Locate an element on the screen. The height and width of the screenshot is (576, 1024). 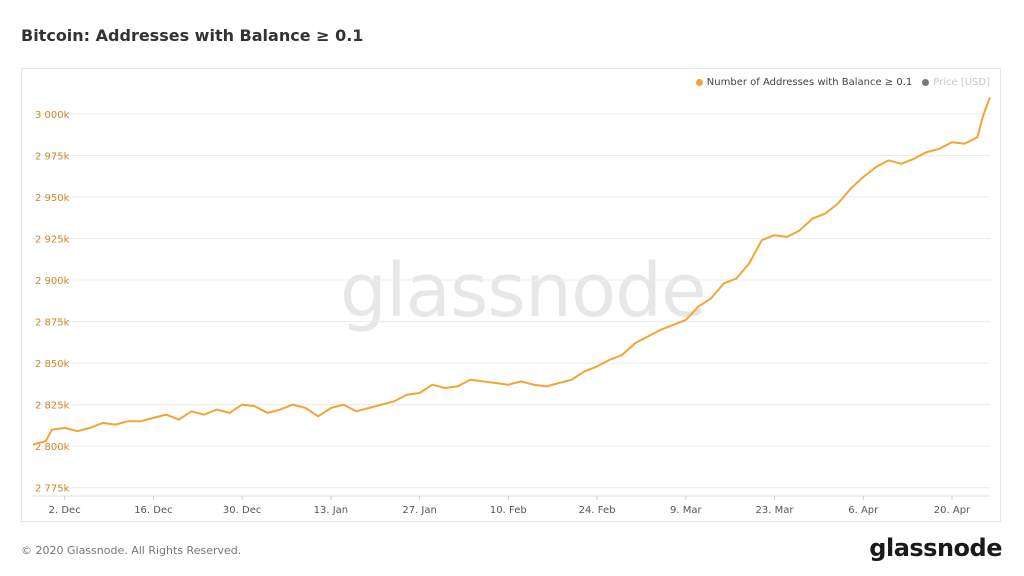
y-tick-label: 2 825k is located at coordinates (52, 406).